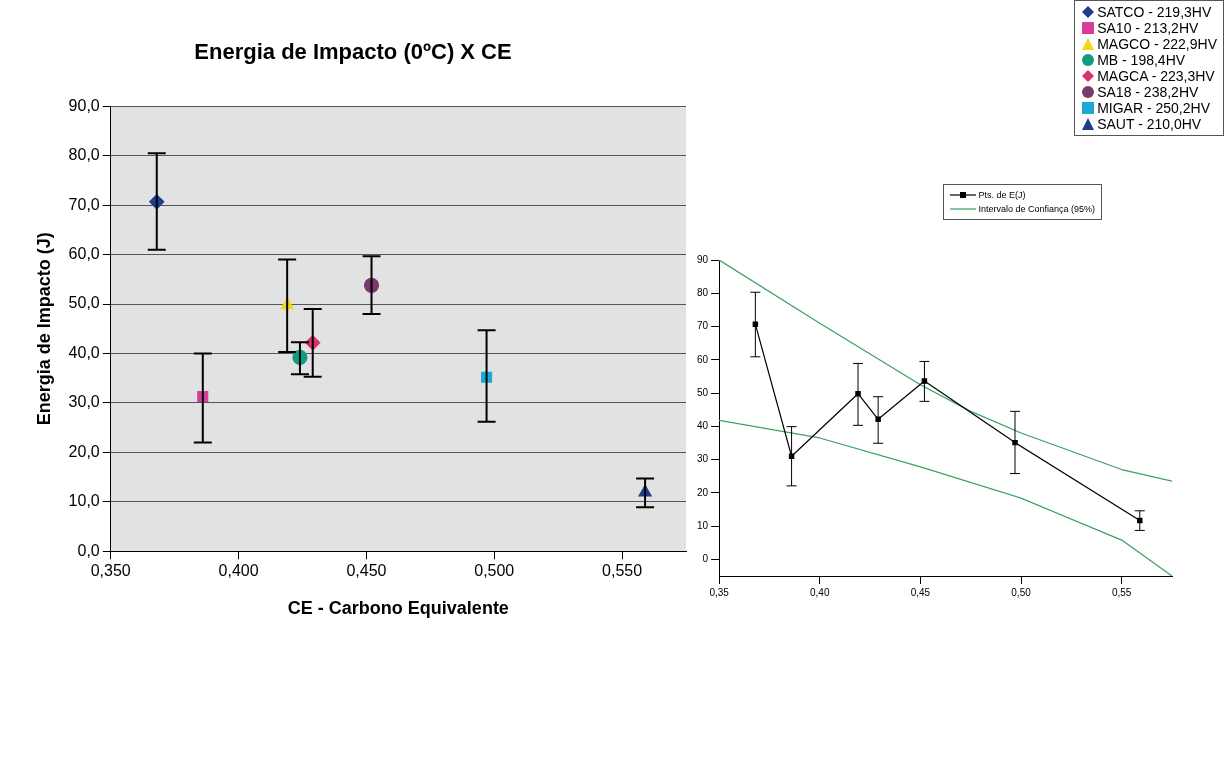  What do you see at coordinates (703, 359) in the screenshot?
I see `y-tick-label: 60` at bounding box center [703, 359].